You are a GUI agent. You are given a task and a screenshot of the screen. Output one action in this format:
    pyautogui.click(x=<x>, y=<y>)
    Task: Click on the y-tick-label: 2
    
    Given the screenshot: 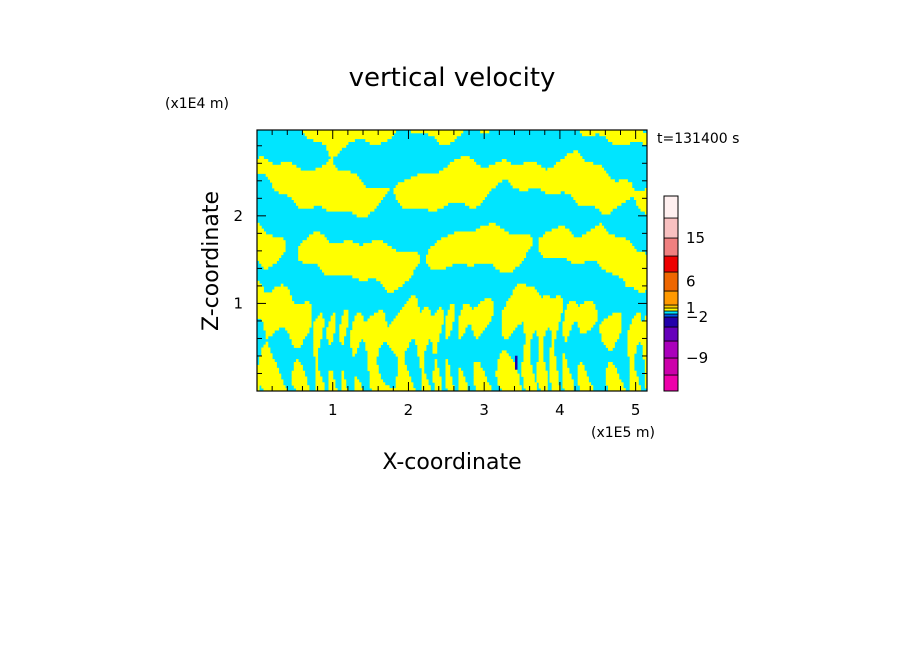 What is the action you would take?
    pyautogui.click(x=238, y=216)
    